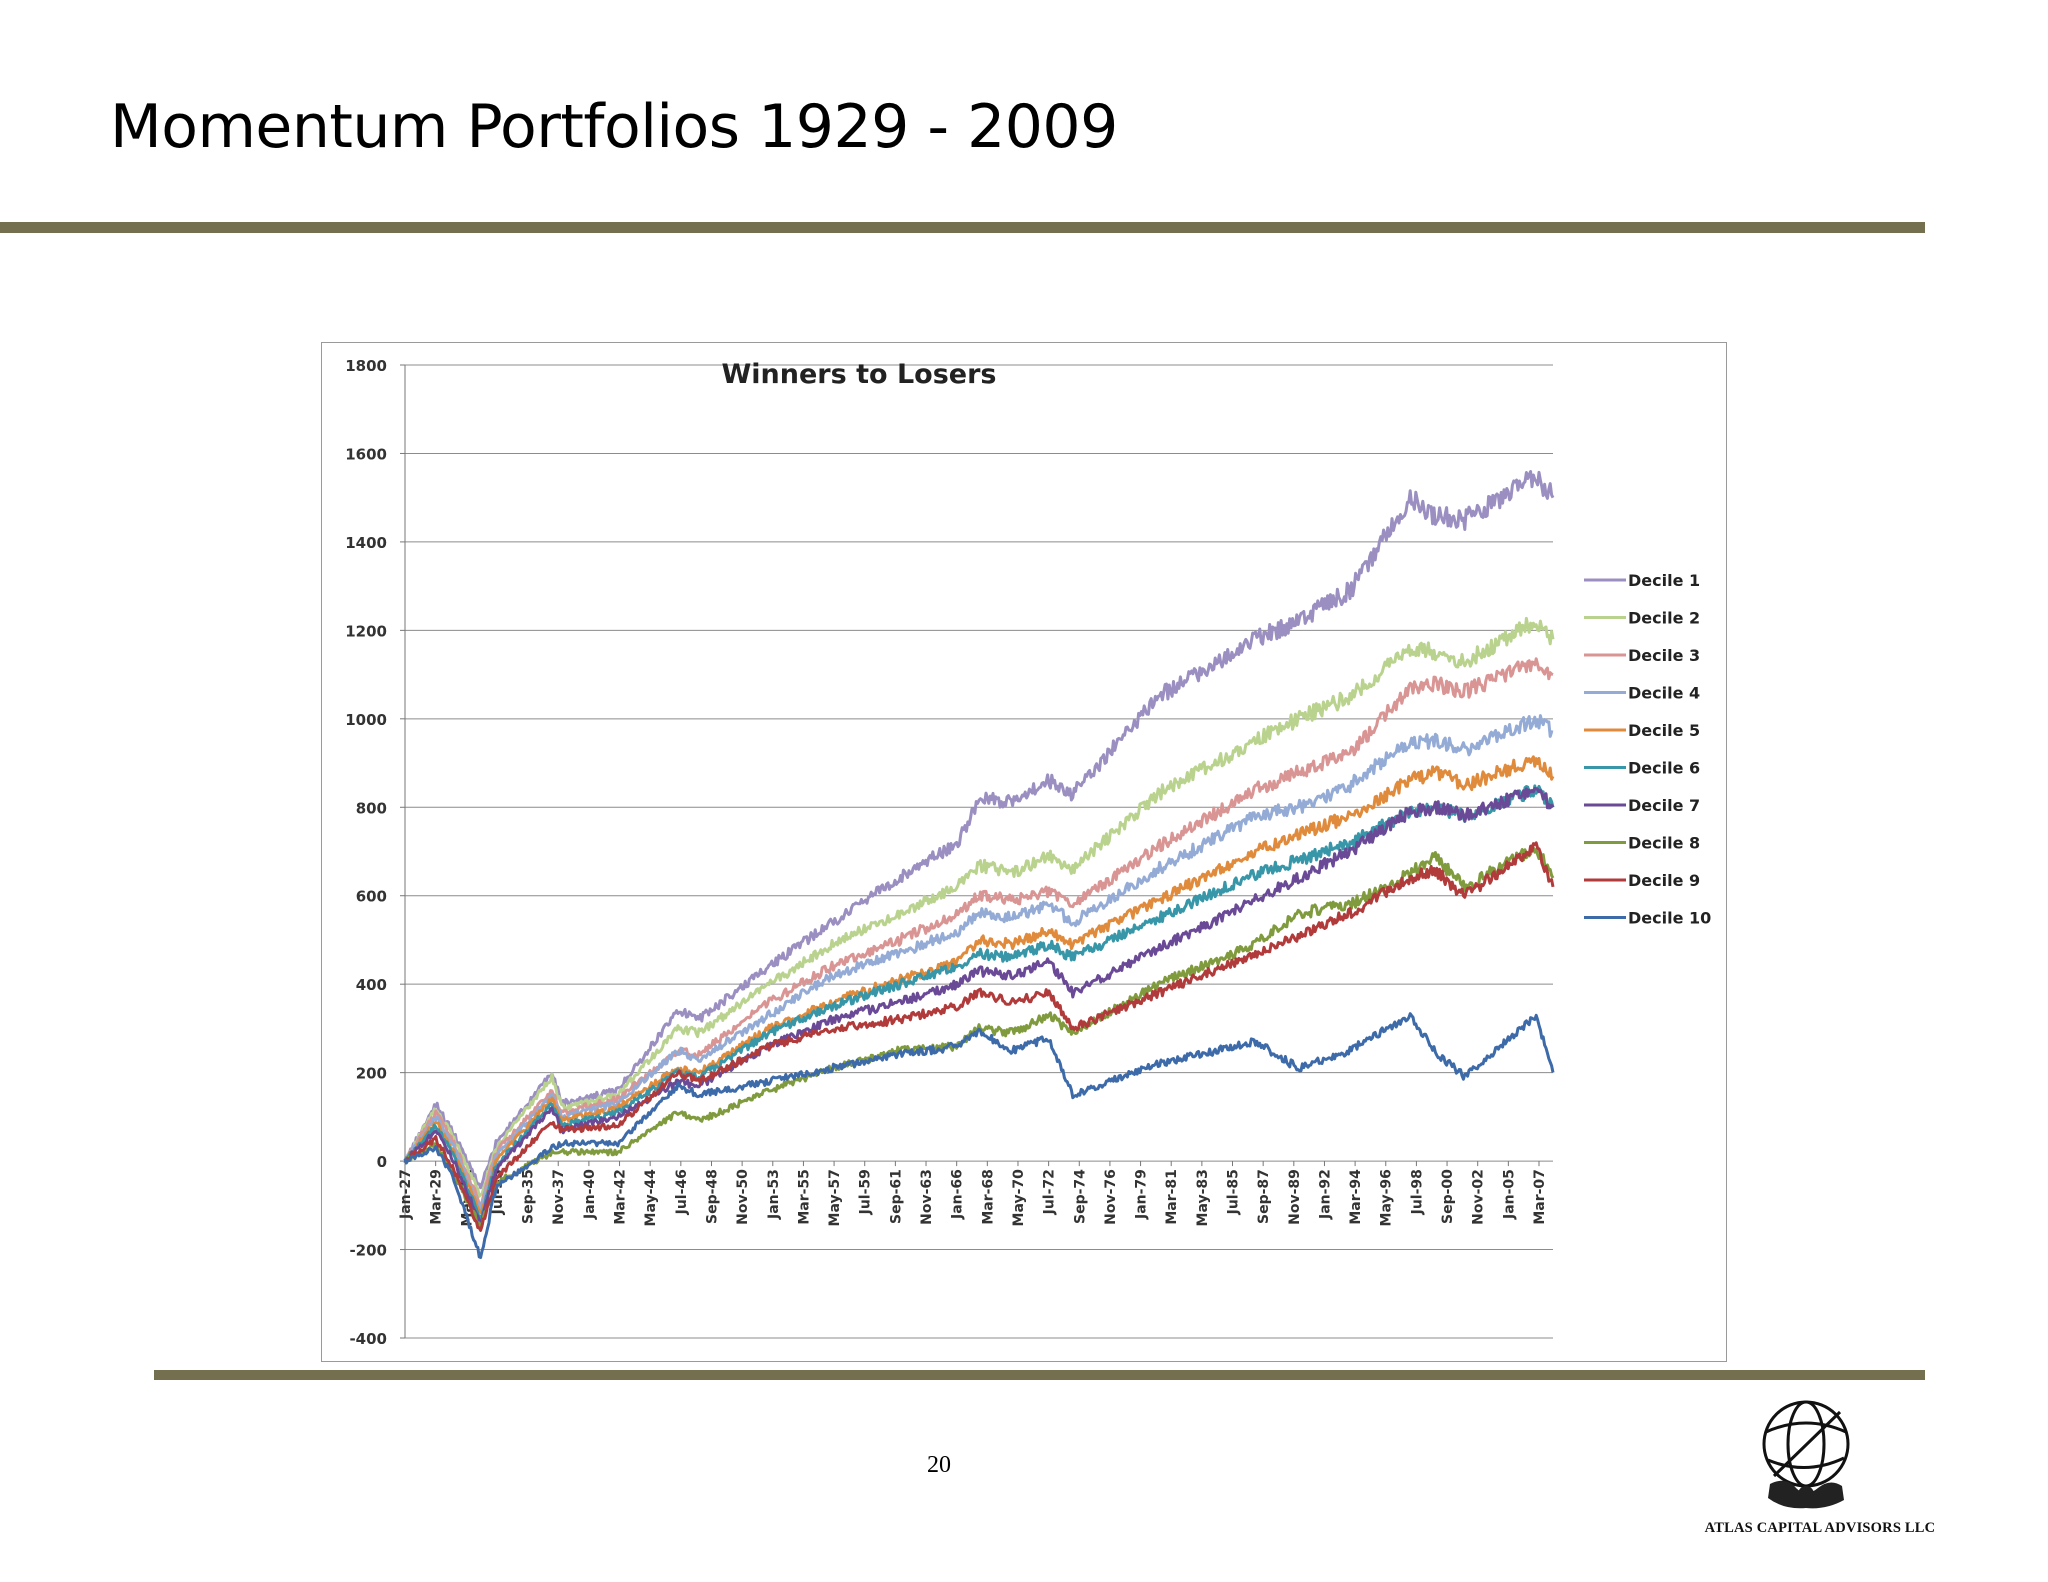 This screenshot has height=1582, width=2048. I want to click on x-tick-label: May-96, so click(1387, 1197).